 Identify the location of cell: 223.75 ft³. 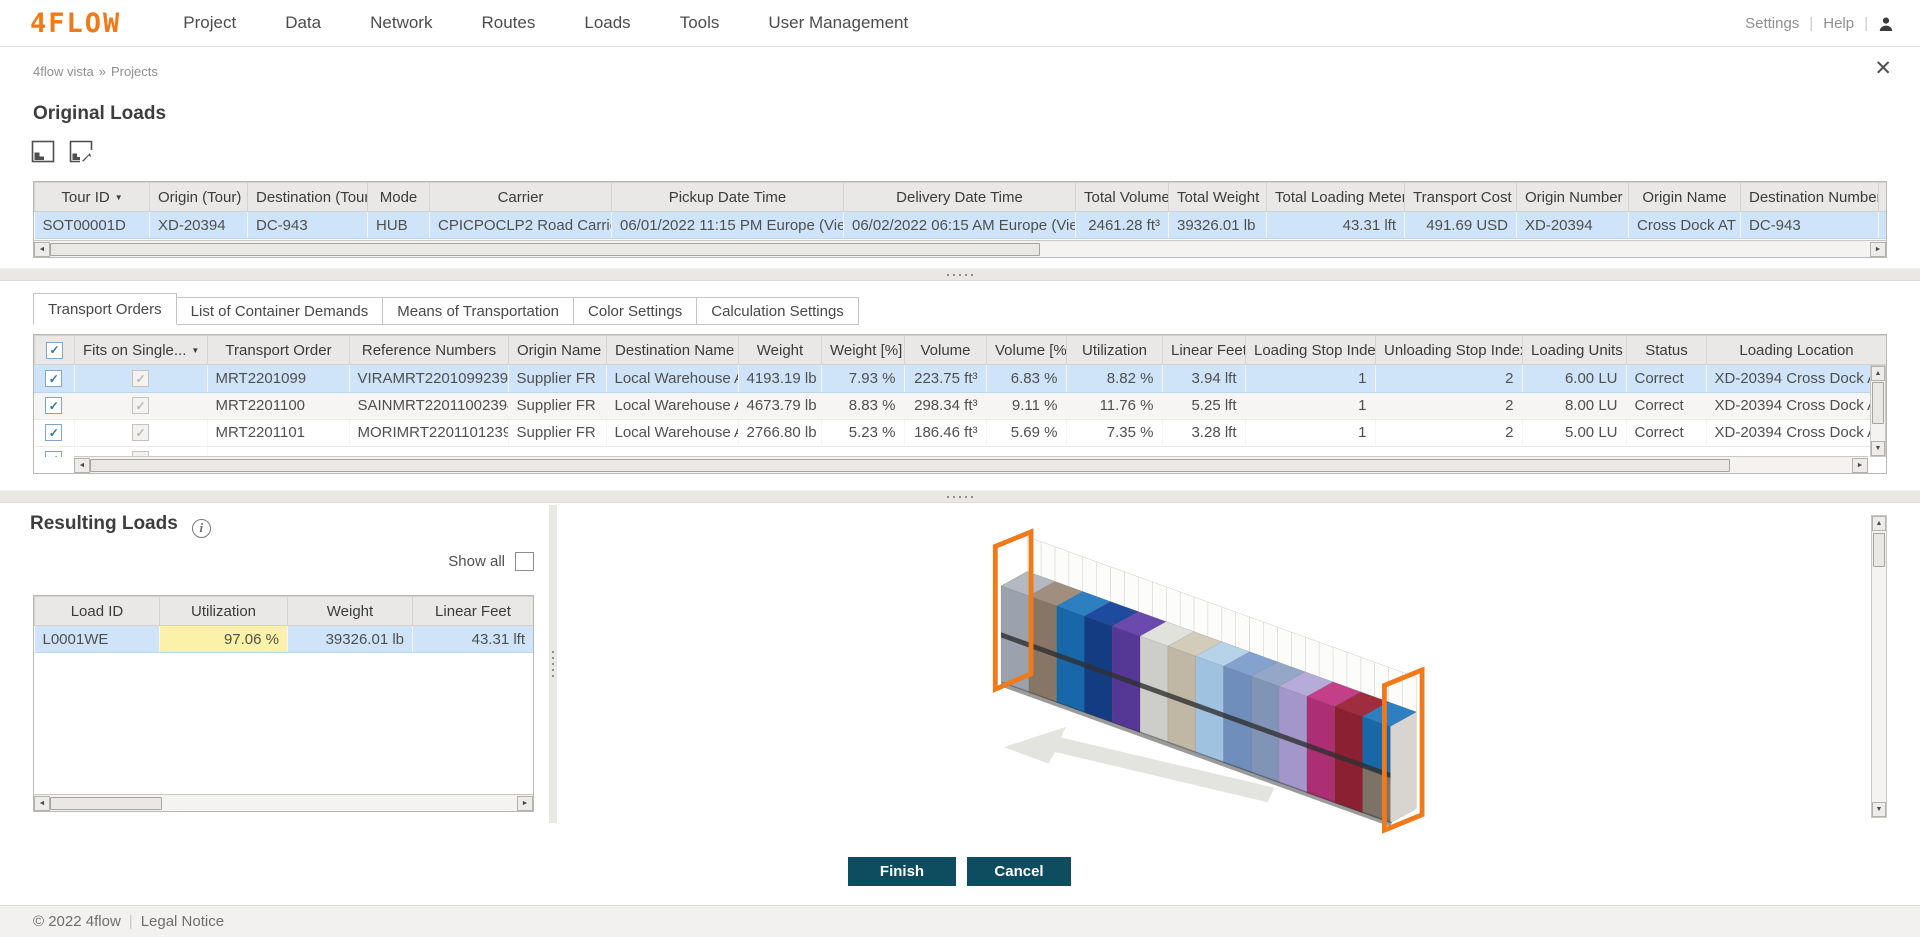
(945, 379).